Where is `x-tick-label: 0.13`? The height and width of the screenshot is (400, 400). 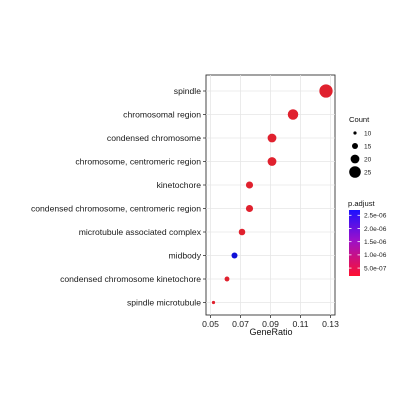
x-tick-label: 0.13 is located at coordinates (330, 324).